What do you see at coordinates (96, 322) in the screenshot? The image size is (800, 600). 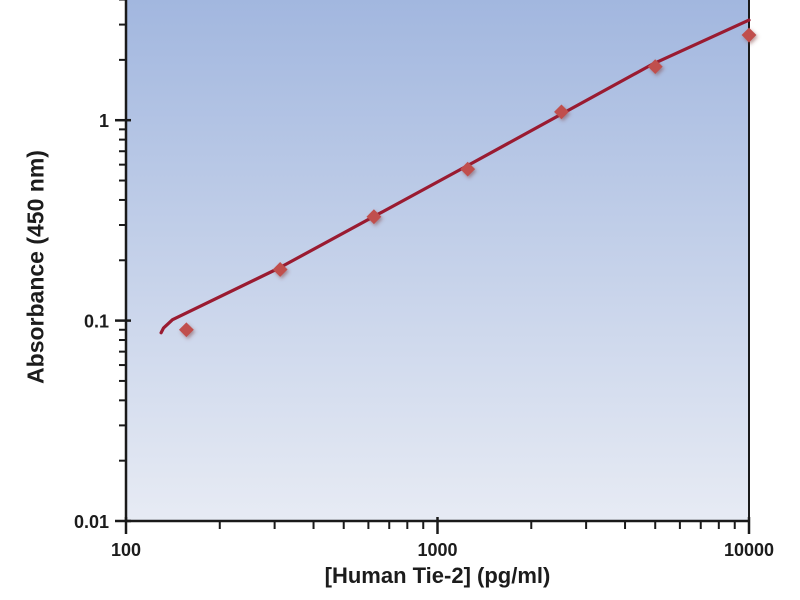 I see `y-tick-label: 0.1` at bounding box center [96, 322].